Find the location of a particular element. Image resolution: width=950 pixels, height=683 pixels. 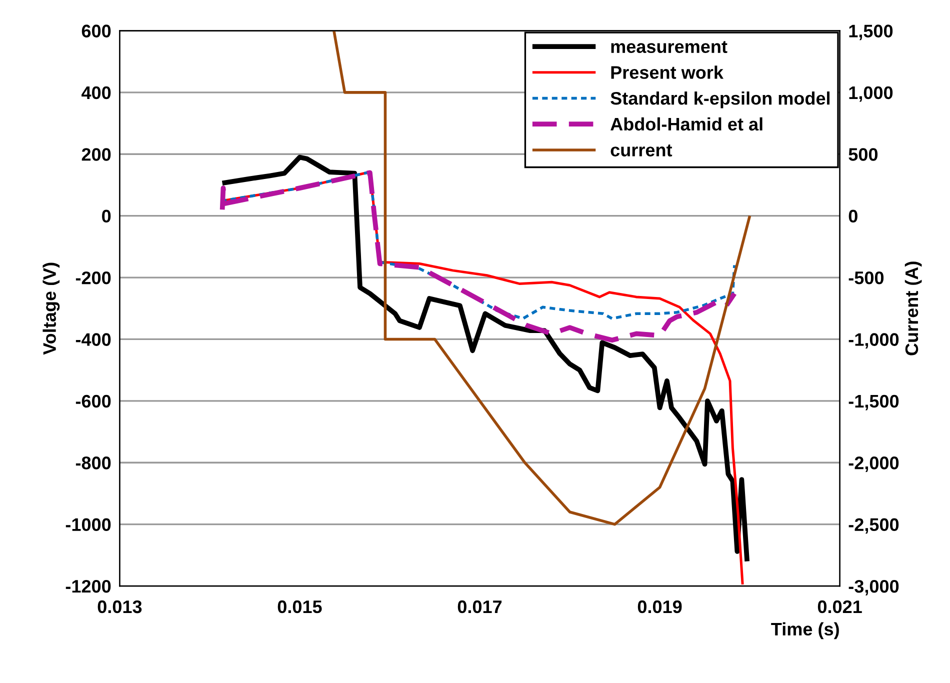

y2-tick-label: -2,000 is located at coordinates (873, 464).